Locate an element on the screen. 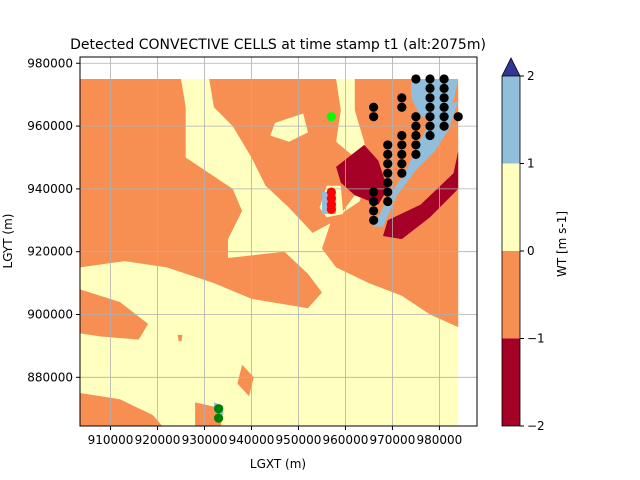  x-tick-label-4: 950000 is located at coordinates (299, 440).